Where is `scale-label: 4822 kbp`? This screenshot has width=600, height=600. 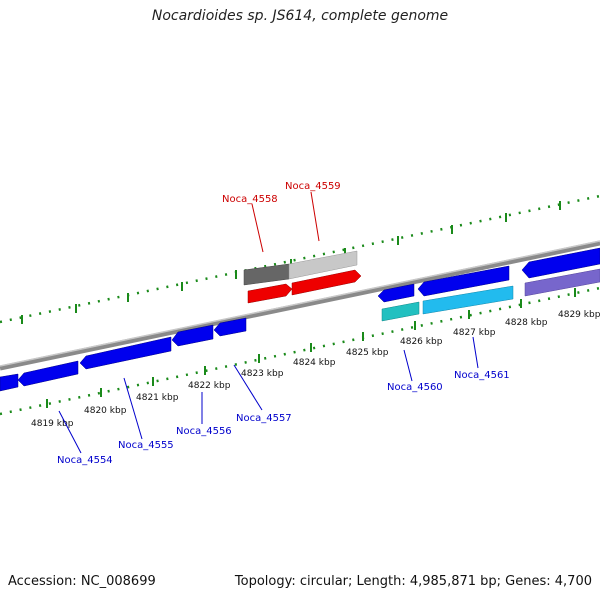 scale-label: 4822 kbp is located at coordinates (209, 386).